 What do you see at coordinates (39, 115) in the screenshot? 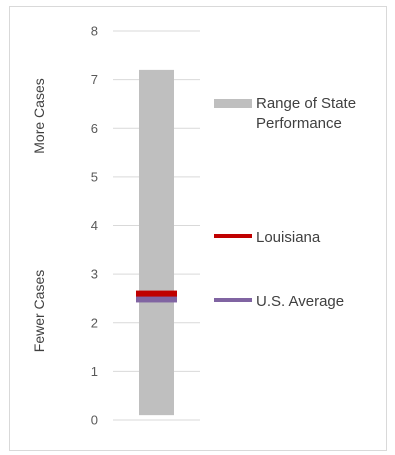
I see `more-cases-label: More Cases` at bounding box center [39, 115].